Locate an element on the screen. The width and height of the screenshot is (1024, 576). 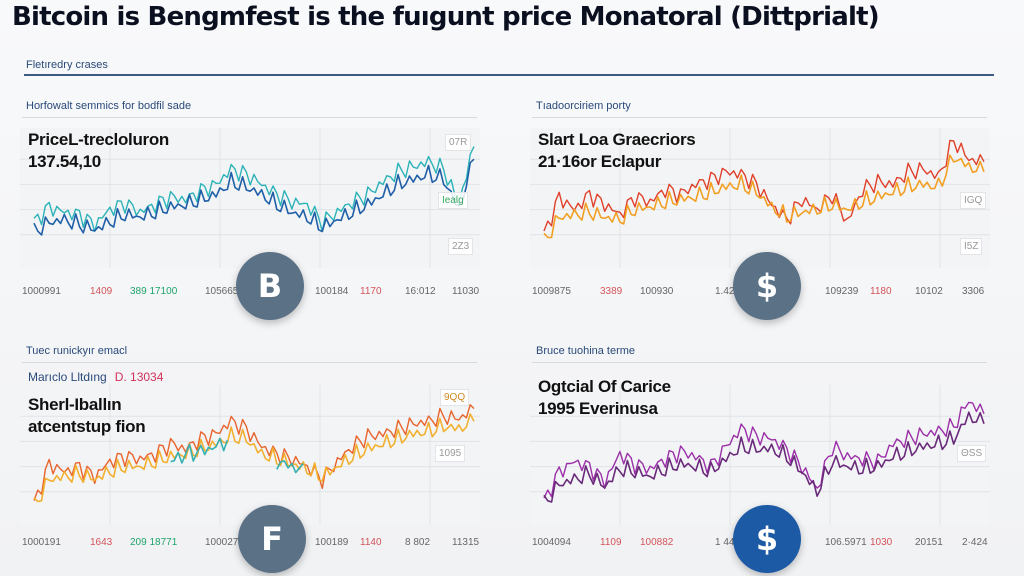
header-divider is located at coordinates (509, 75).